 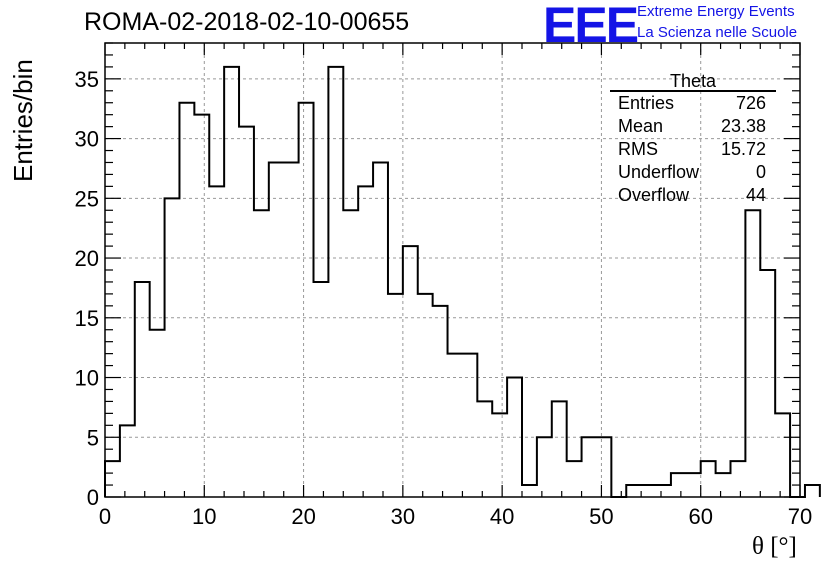 I want to click on y-tick-label: 30, so click(x=87, y=139).